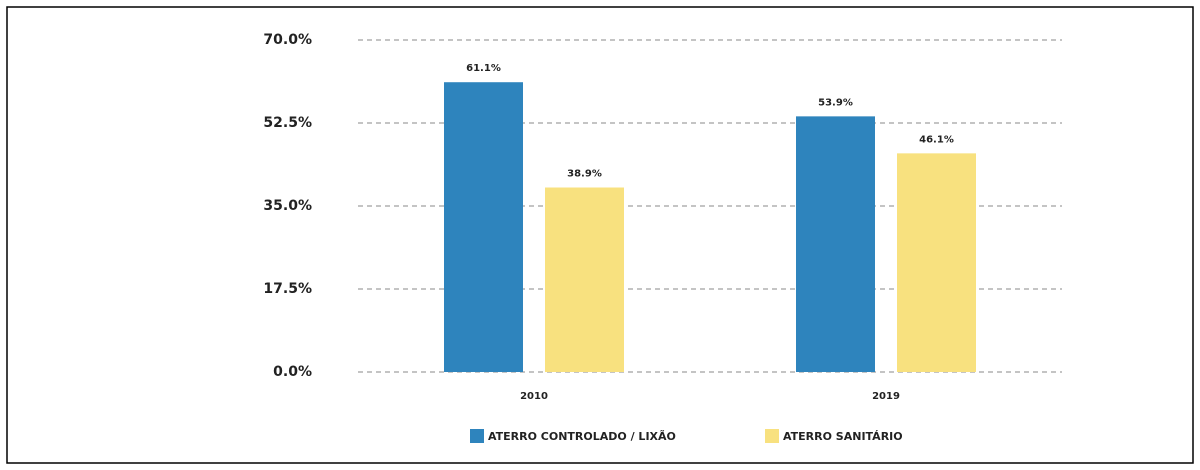 This screenshot has width=1200, height=470. What do you see at coordinates (287, 289) in the screenshot?
I see `y-tick-label: 17.5%` at bounding box center [287, 289].